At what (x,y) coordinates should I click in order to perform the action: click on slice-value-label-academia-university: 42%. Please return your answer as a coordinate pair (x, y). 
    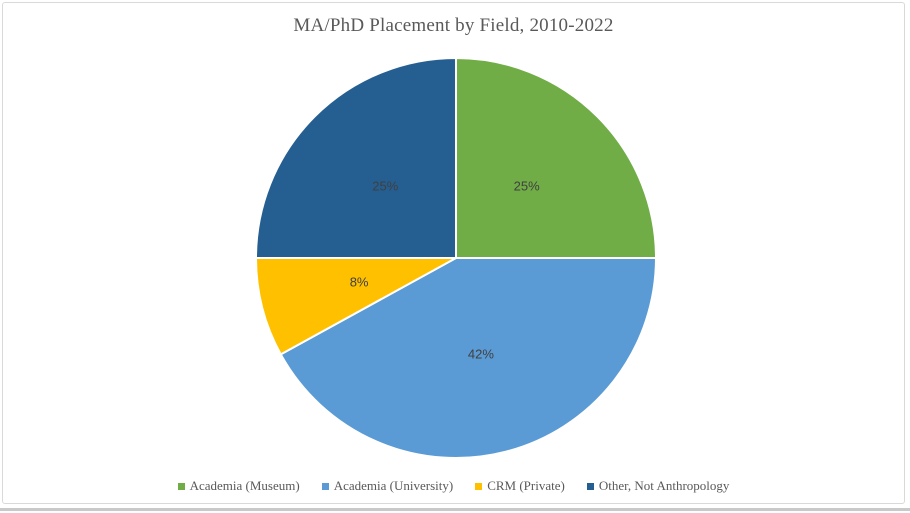
    Looking at the image, I should click on (481, 353).